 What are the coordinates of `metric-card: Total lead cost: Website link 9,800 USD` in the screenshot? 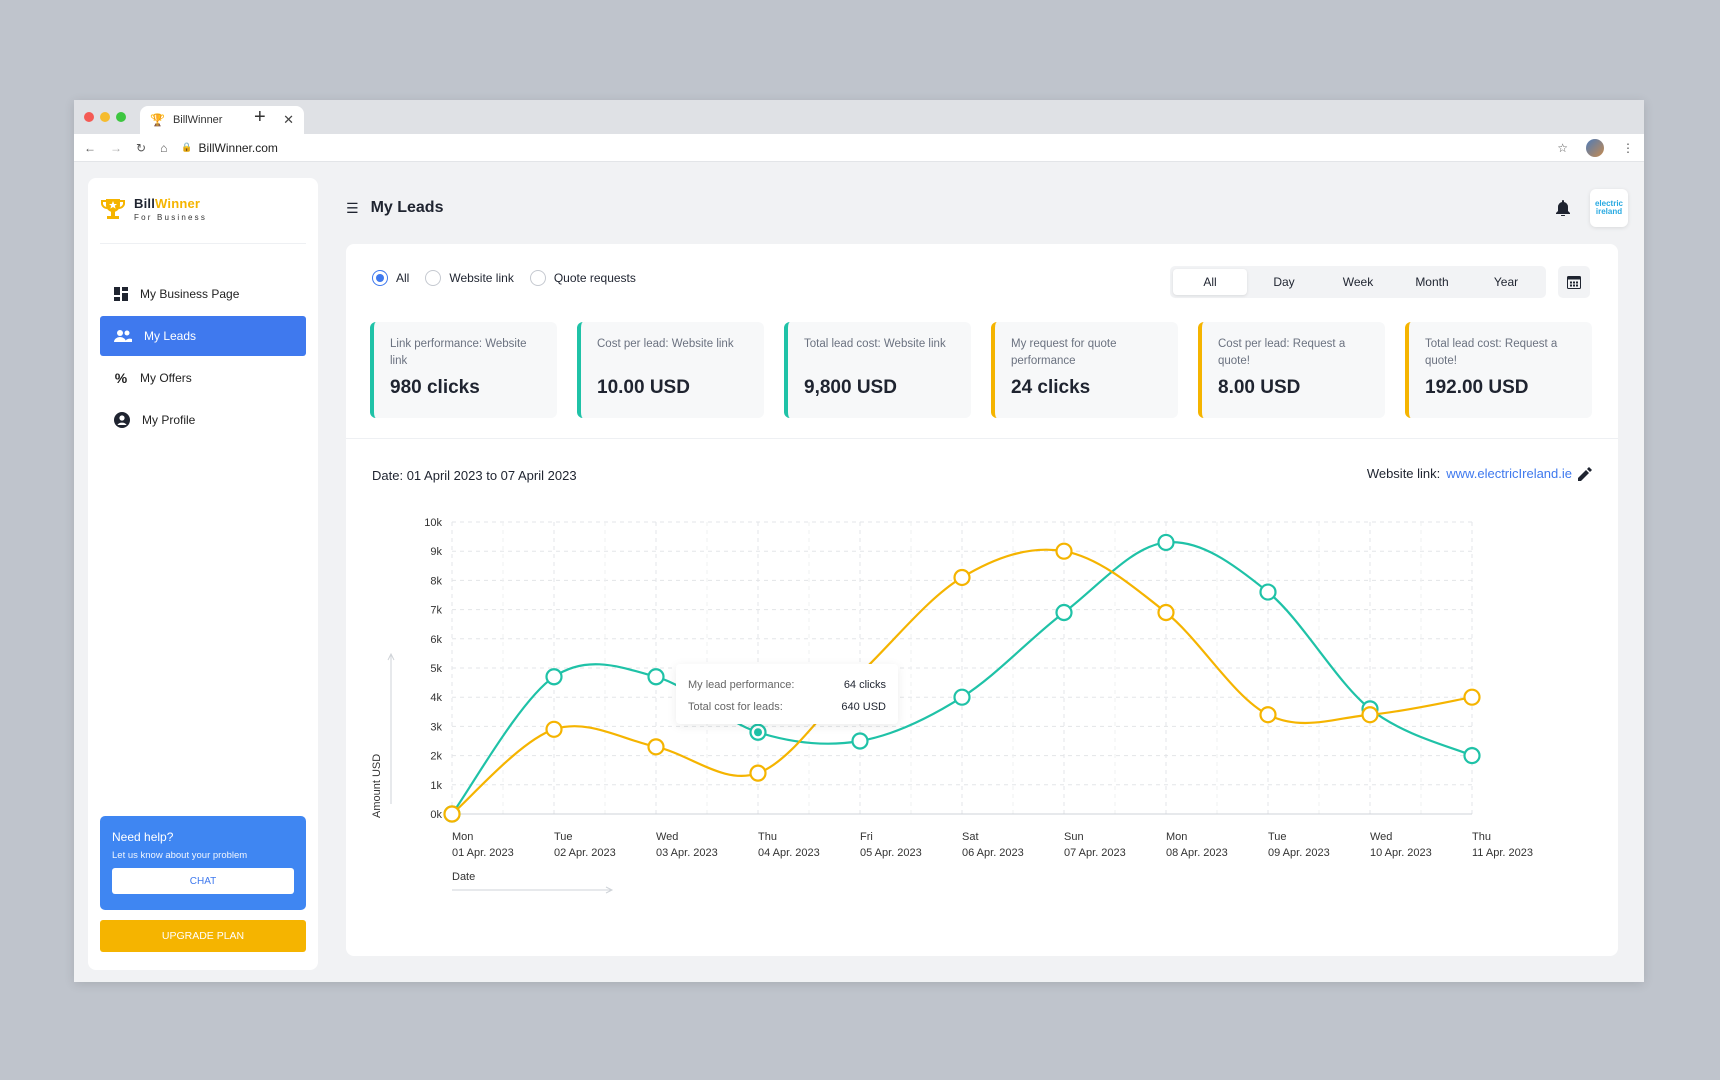 It's located at (877, 370).